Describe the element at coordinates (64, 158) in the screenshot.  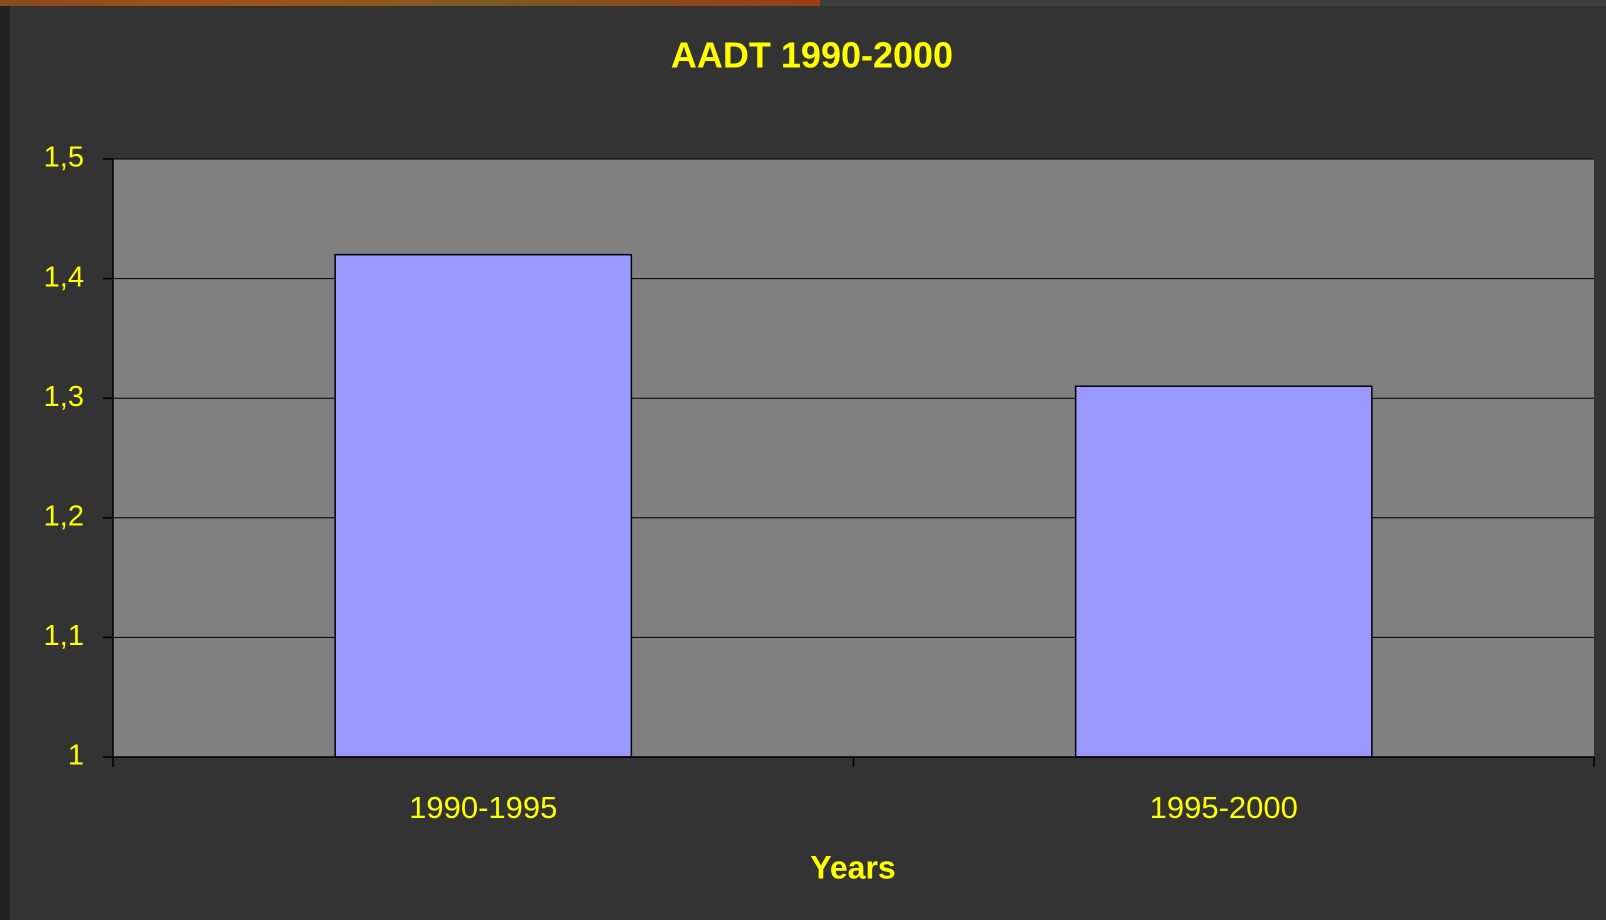
I see `y-tick-label: 1,5` at that location.